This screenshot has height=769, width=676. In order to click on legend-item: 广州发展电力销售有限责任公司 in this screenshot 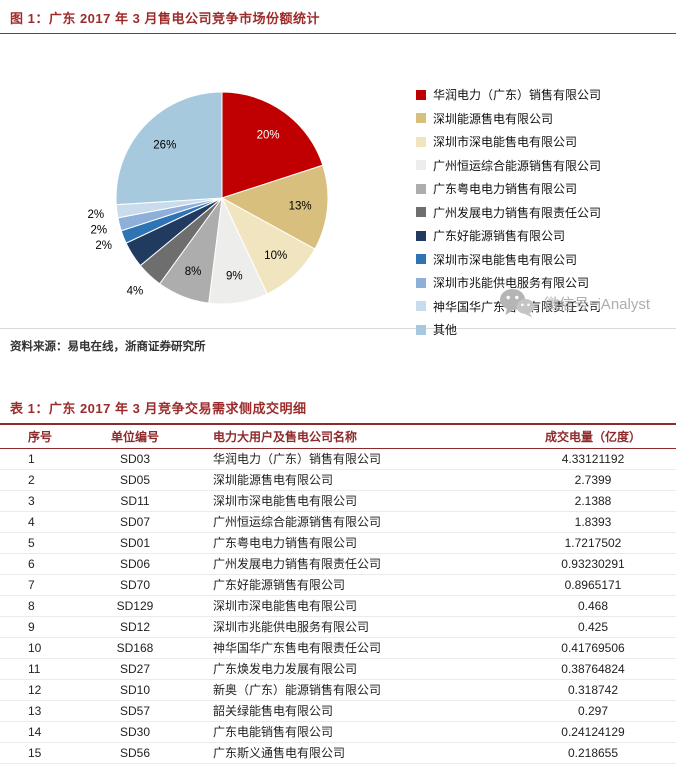, I will do `click(541, 212)`.